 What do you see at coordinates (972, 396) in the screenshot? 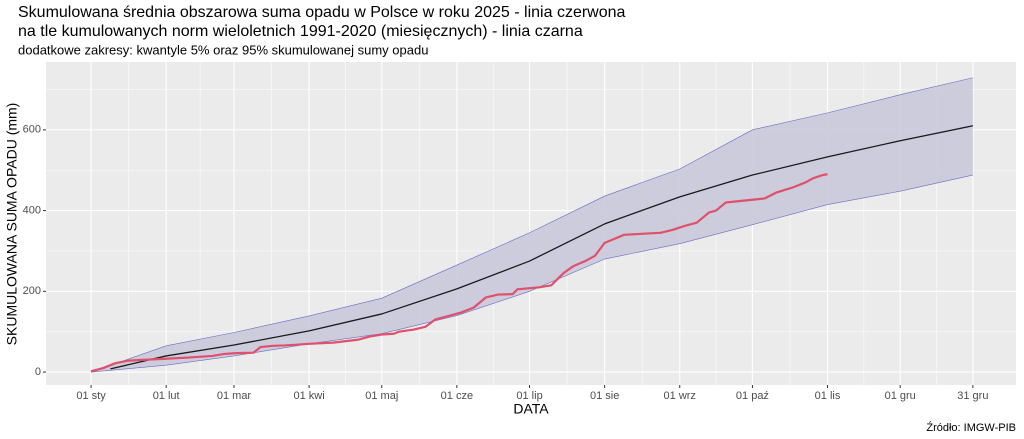
I see `x-tick-label: 31 gru` at bounding box center [972, 396].